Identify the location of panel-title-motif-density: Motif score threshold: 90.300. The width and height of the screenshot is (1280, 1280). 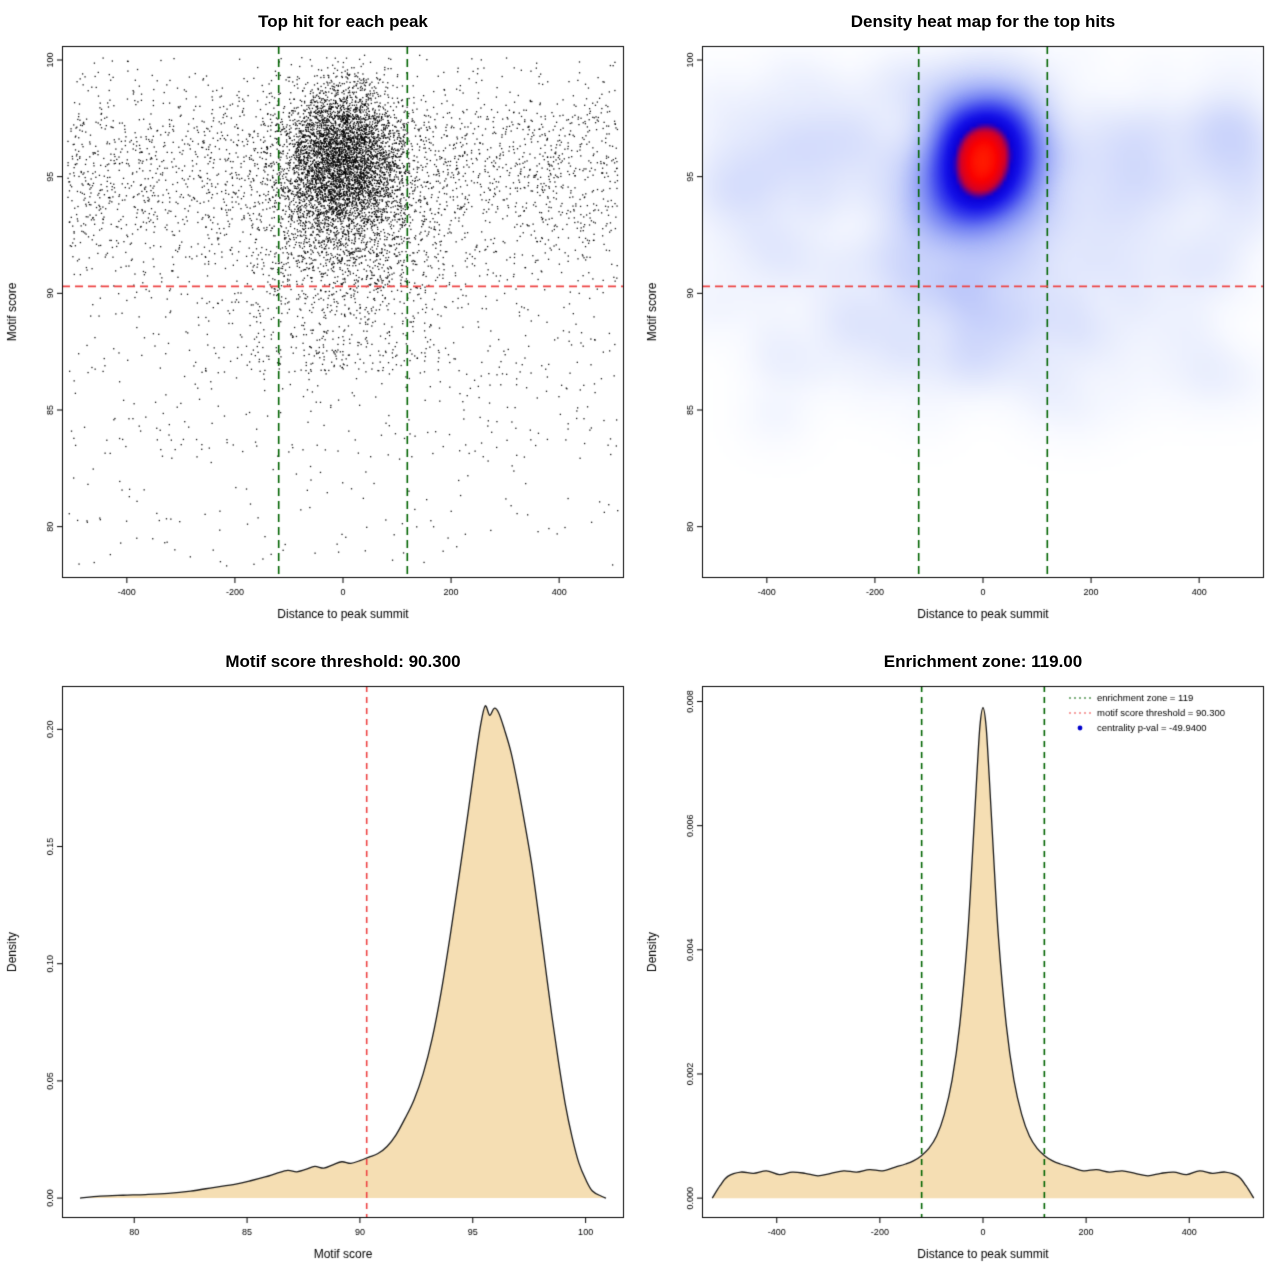
(343, 661).